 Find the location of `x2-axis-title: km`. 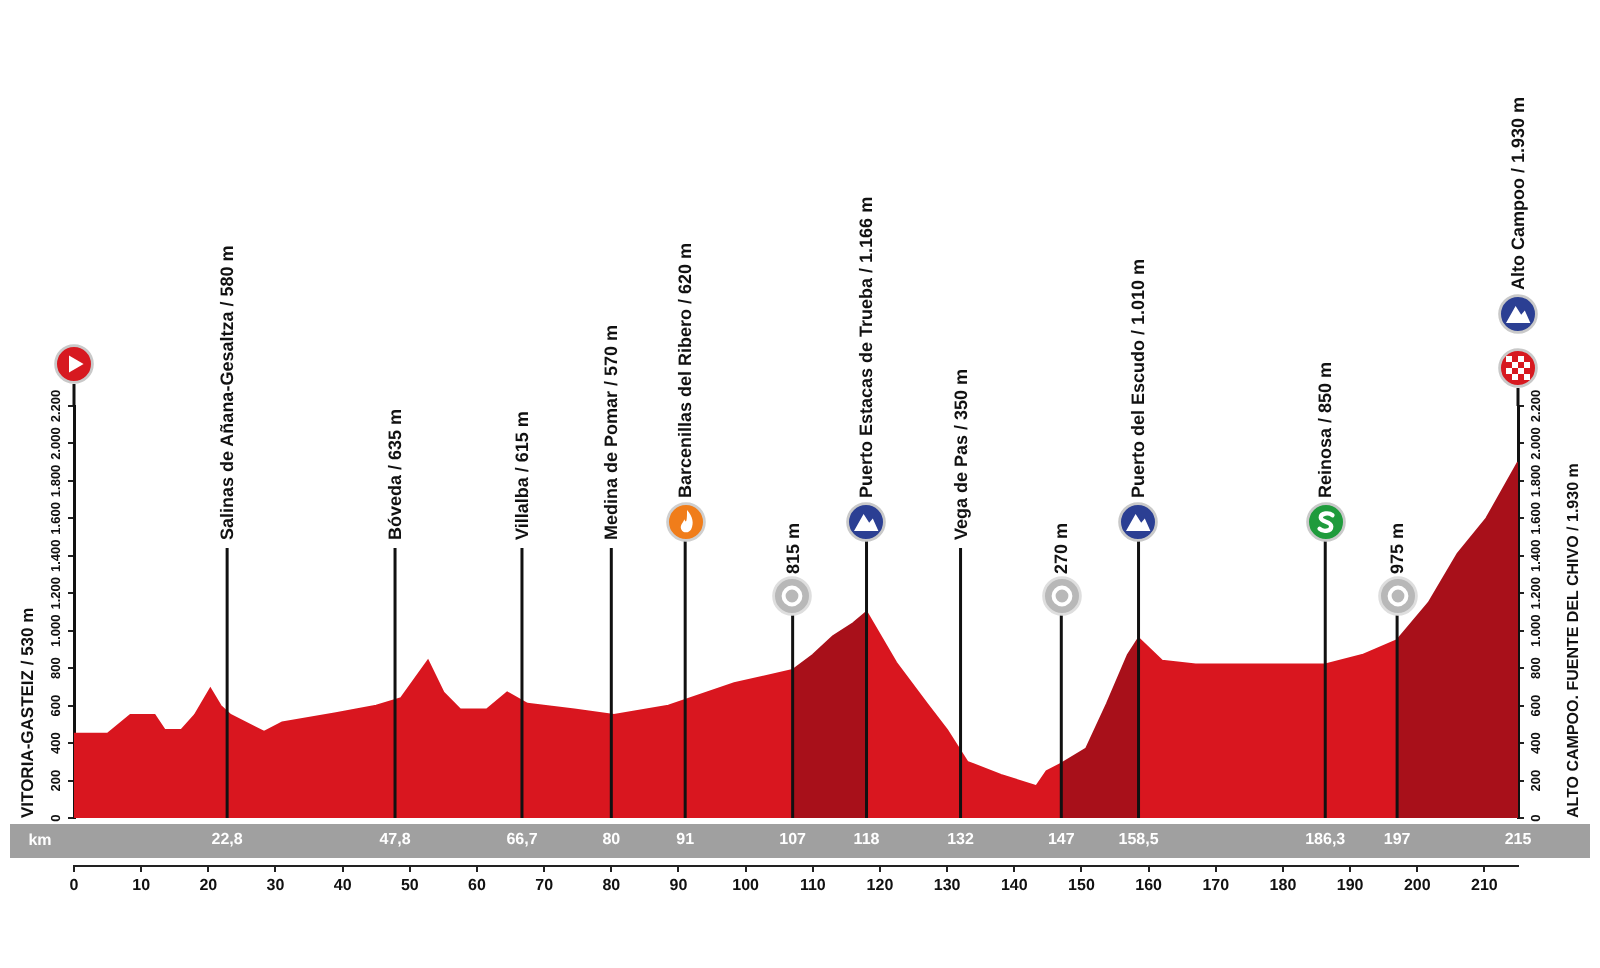

x2-axis-title: km is located at coordinates (40, 840).